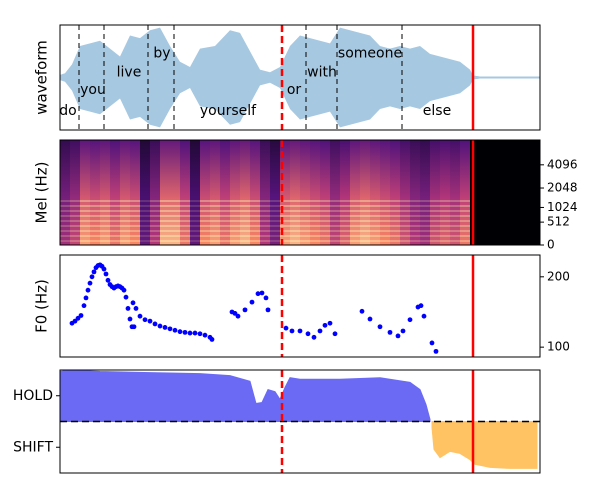  I want to click on y-axis-label: Mel (Hz), so click(42, 193).